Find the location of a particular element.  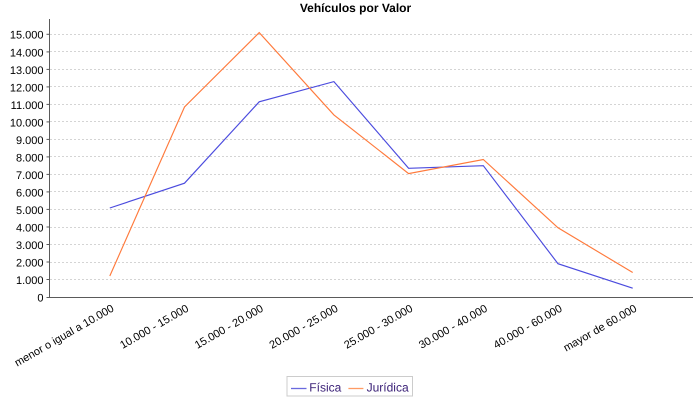

svg-text: 1.000 is located at coordinates (30, 281).